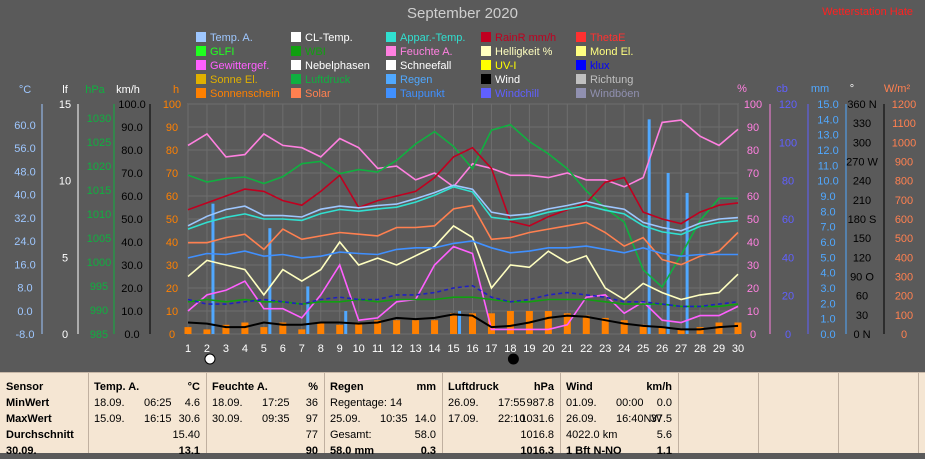  What do you see at coordinates (24, 149) in the screenshot?
I see `tick-c: 56.0` at bounding box center [24, 149].